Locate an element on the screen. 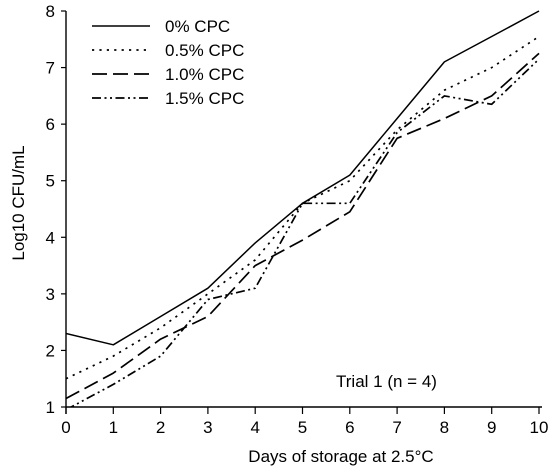 Image resolution: width=560 pixels, height=472 pixels. x-tick-label-2: 2 is located at coordinates (160, 427).